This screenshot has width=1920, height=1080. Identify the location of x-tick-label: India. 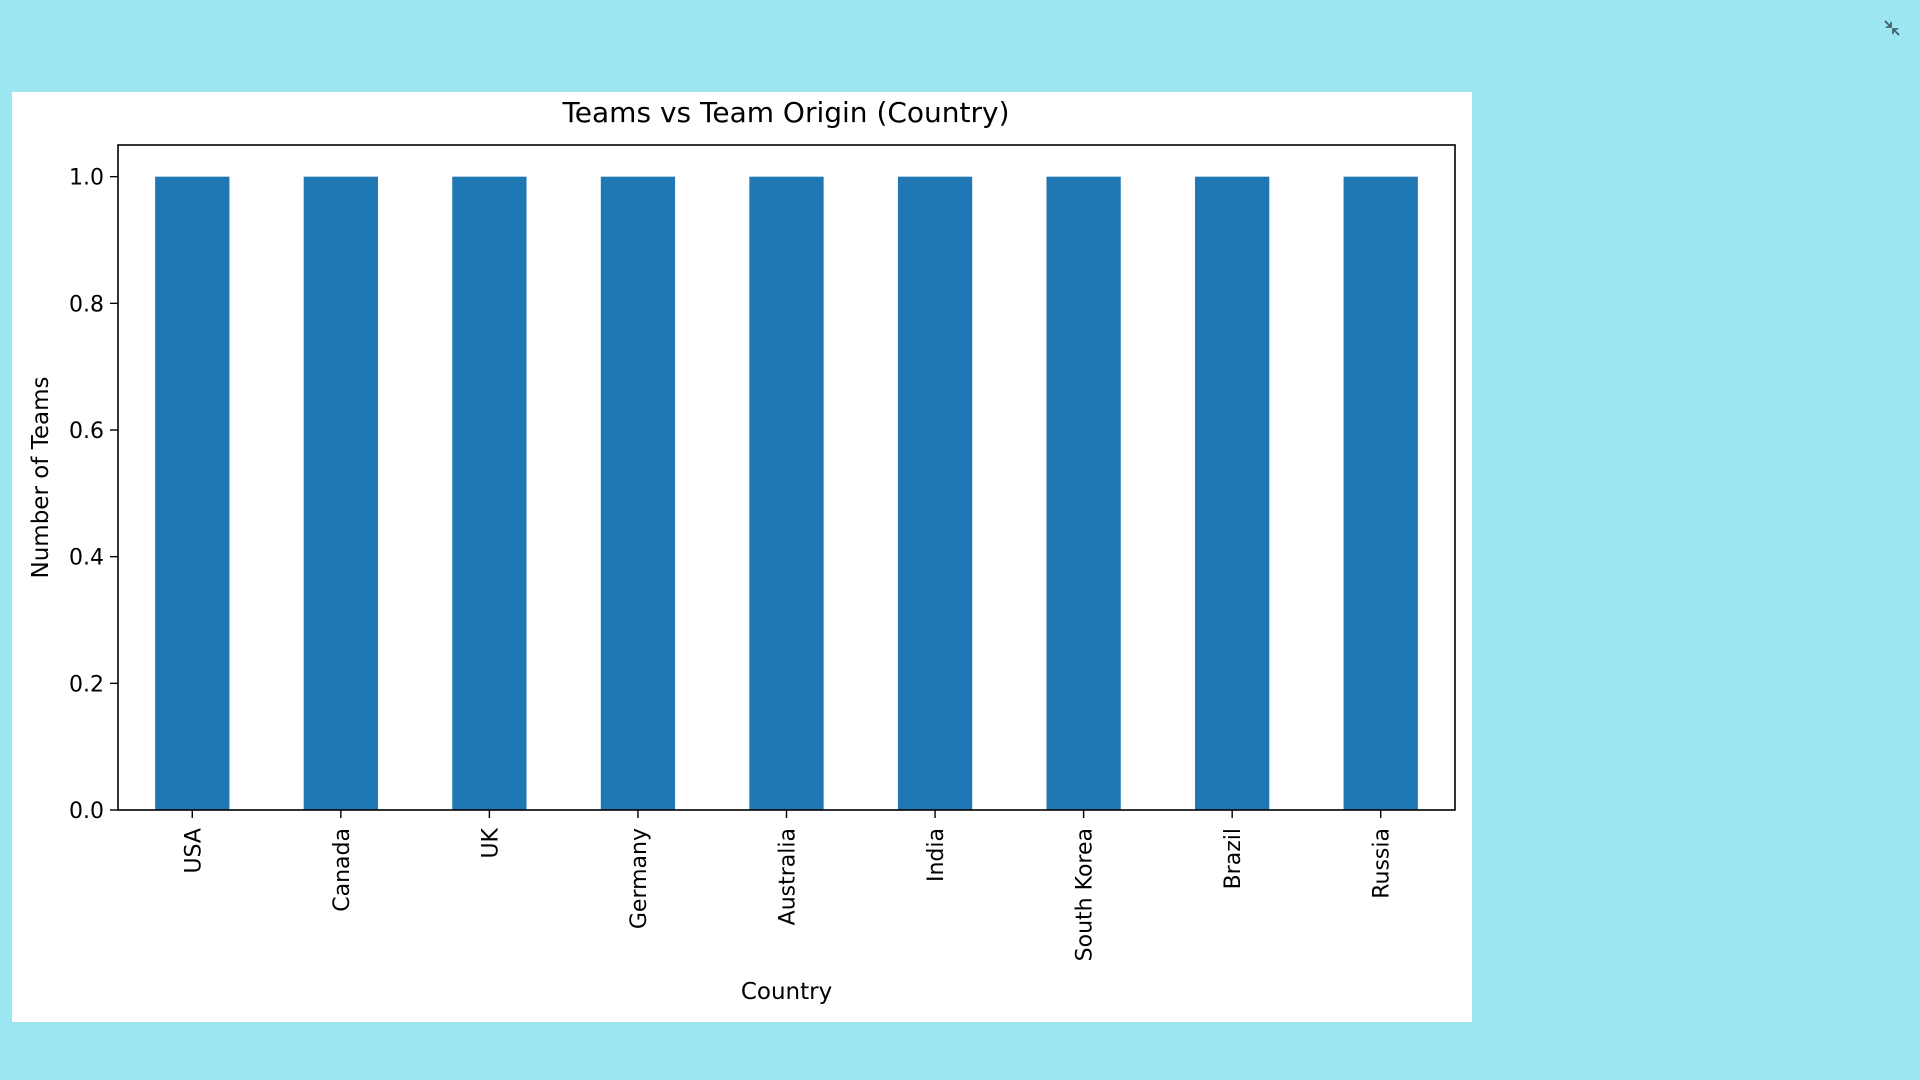
(936, 855).